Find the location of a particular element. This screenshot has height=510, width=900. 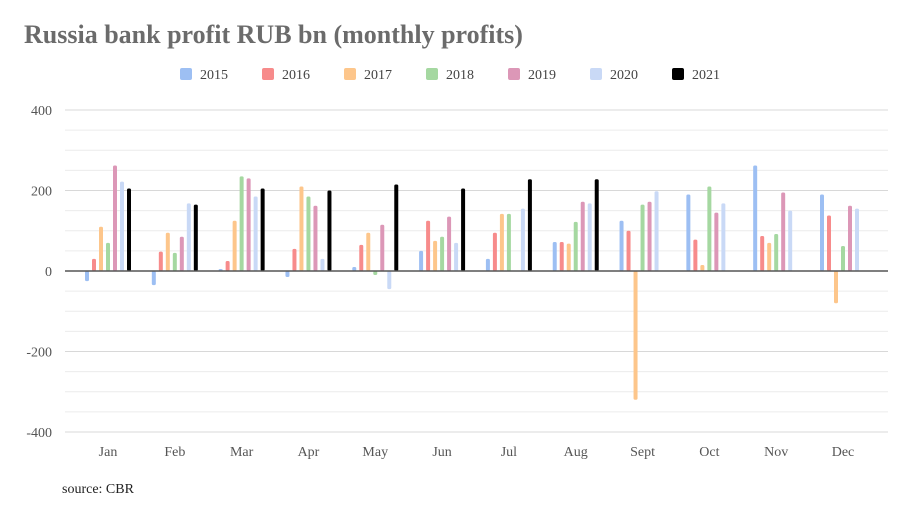

bar-2017-Oct is located at coordinates (702, 267).